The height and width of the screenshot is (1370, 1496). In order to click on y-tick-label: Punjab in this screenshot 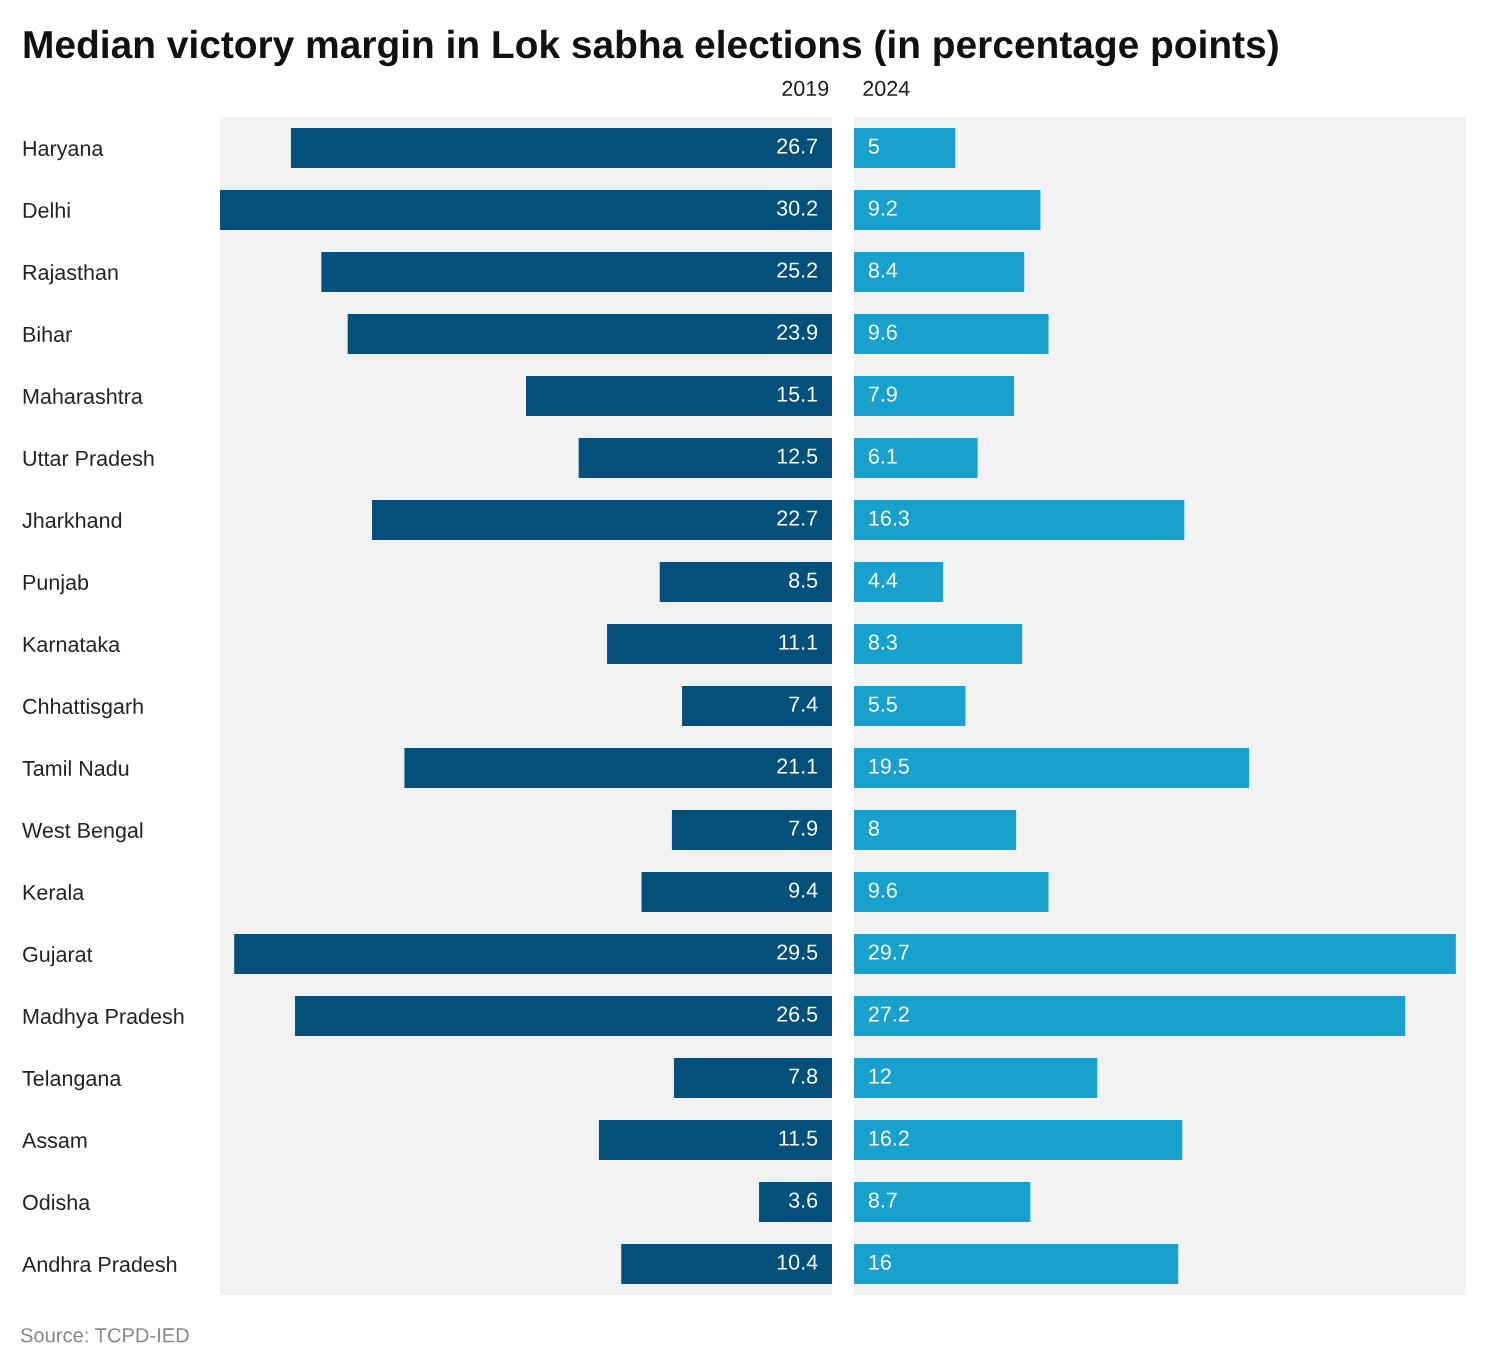, I will do `click(56, 584)`.